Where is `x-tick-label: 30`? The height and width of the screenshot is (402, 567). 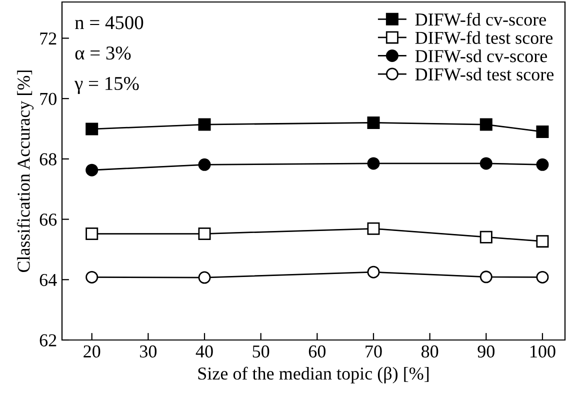
x-tick-label: 30 is located at coordinates (148, 351).